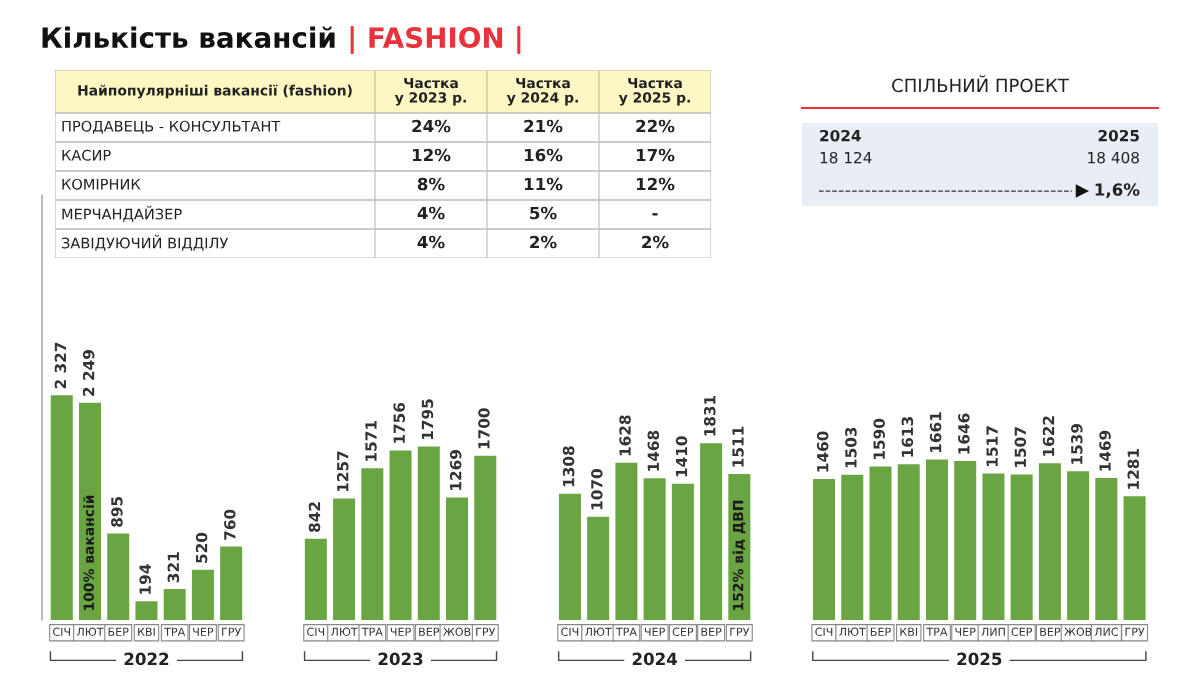  What do you see at coordinates (568, 466) in the screenshot?
I see `data-label: 1308` at bounding box center [568, 466].